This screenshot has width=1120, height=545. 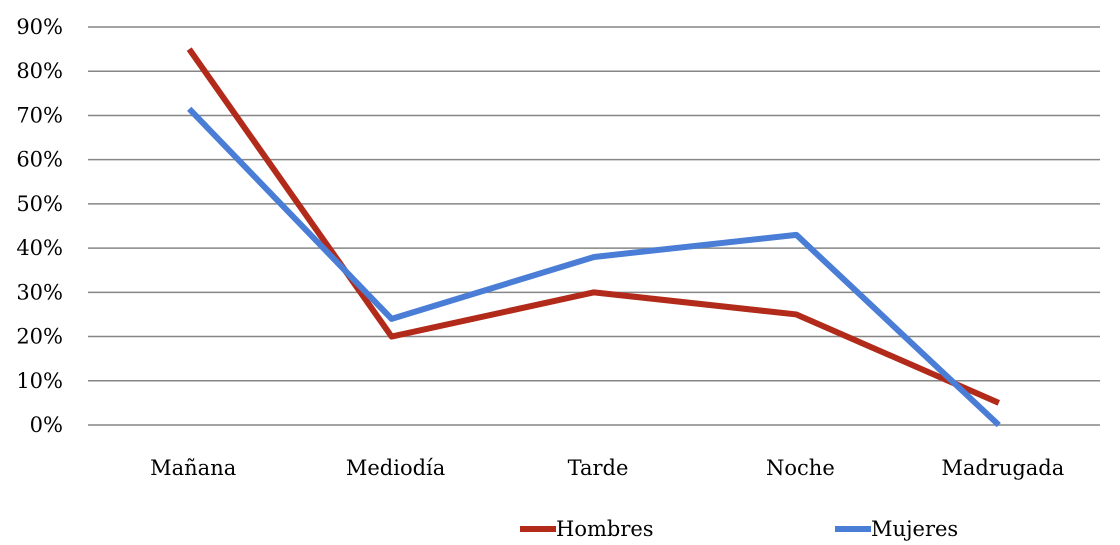 What do you see at coordinates (605, 529) in the screenshot?
I see `legend-label-hombres: Hombres` at bounding box center [605, 529].